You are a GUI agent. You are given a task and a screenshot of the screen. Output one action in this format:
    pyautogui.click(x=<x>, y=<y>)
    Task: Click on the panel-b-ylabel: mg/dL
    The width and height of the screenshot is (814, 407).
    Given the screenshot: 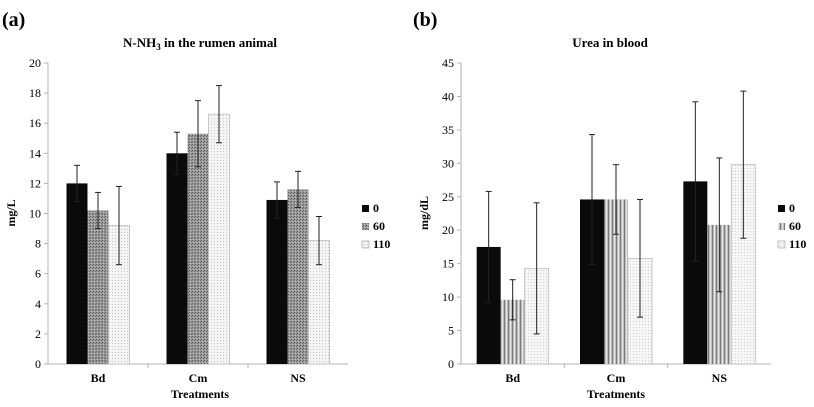 What is the action you would take?
    pyautogui.click(x=424, y=213)
    